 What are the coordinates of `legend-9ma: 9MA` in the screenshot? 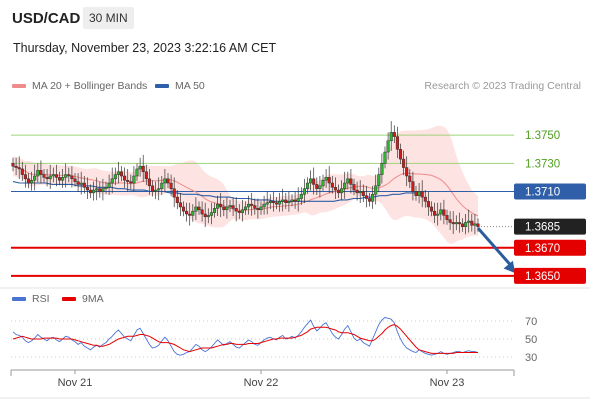 It's located at (83, 299).